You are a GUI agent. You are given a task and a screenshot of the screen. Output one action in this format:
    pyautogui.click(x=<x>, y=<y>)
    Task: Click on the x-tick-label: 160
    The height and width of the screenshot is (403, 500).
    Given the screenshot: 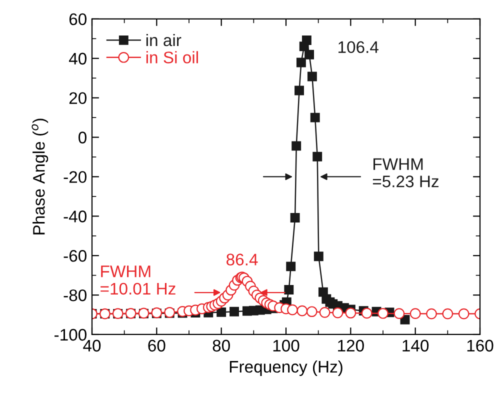 What is the action you would take?
    pyautogui.click(x=480, y=346)
    